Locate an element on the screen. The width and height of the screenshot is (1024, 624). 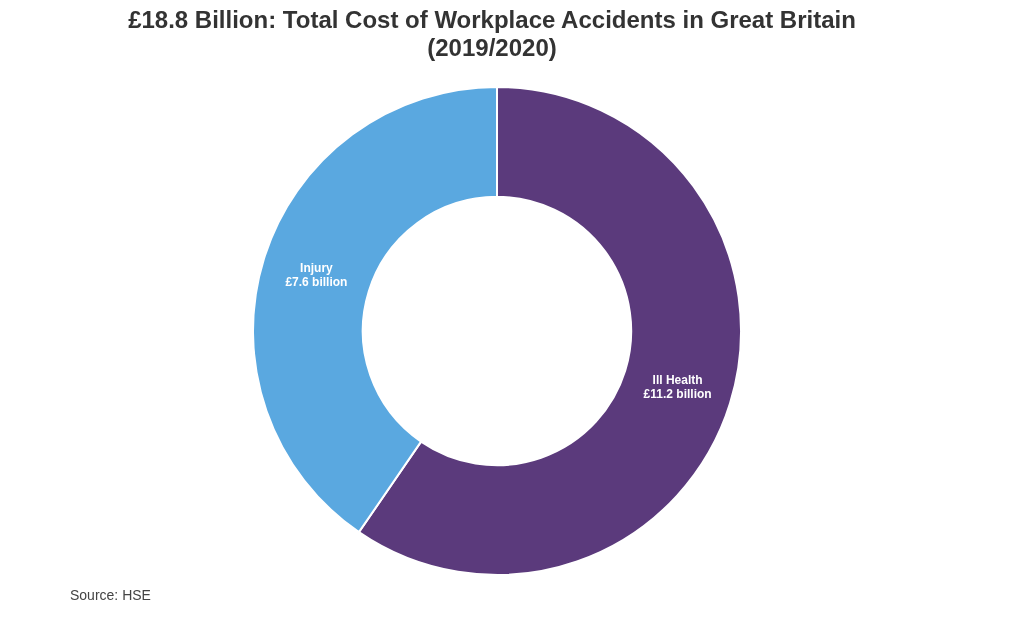
data-label: £7.6 billion is located at coordinates (316, 281).